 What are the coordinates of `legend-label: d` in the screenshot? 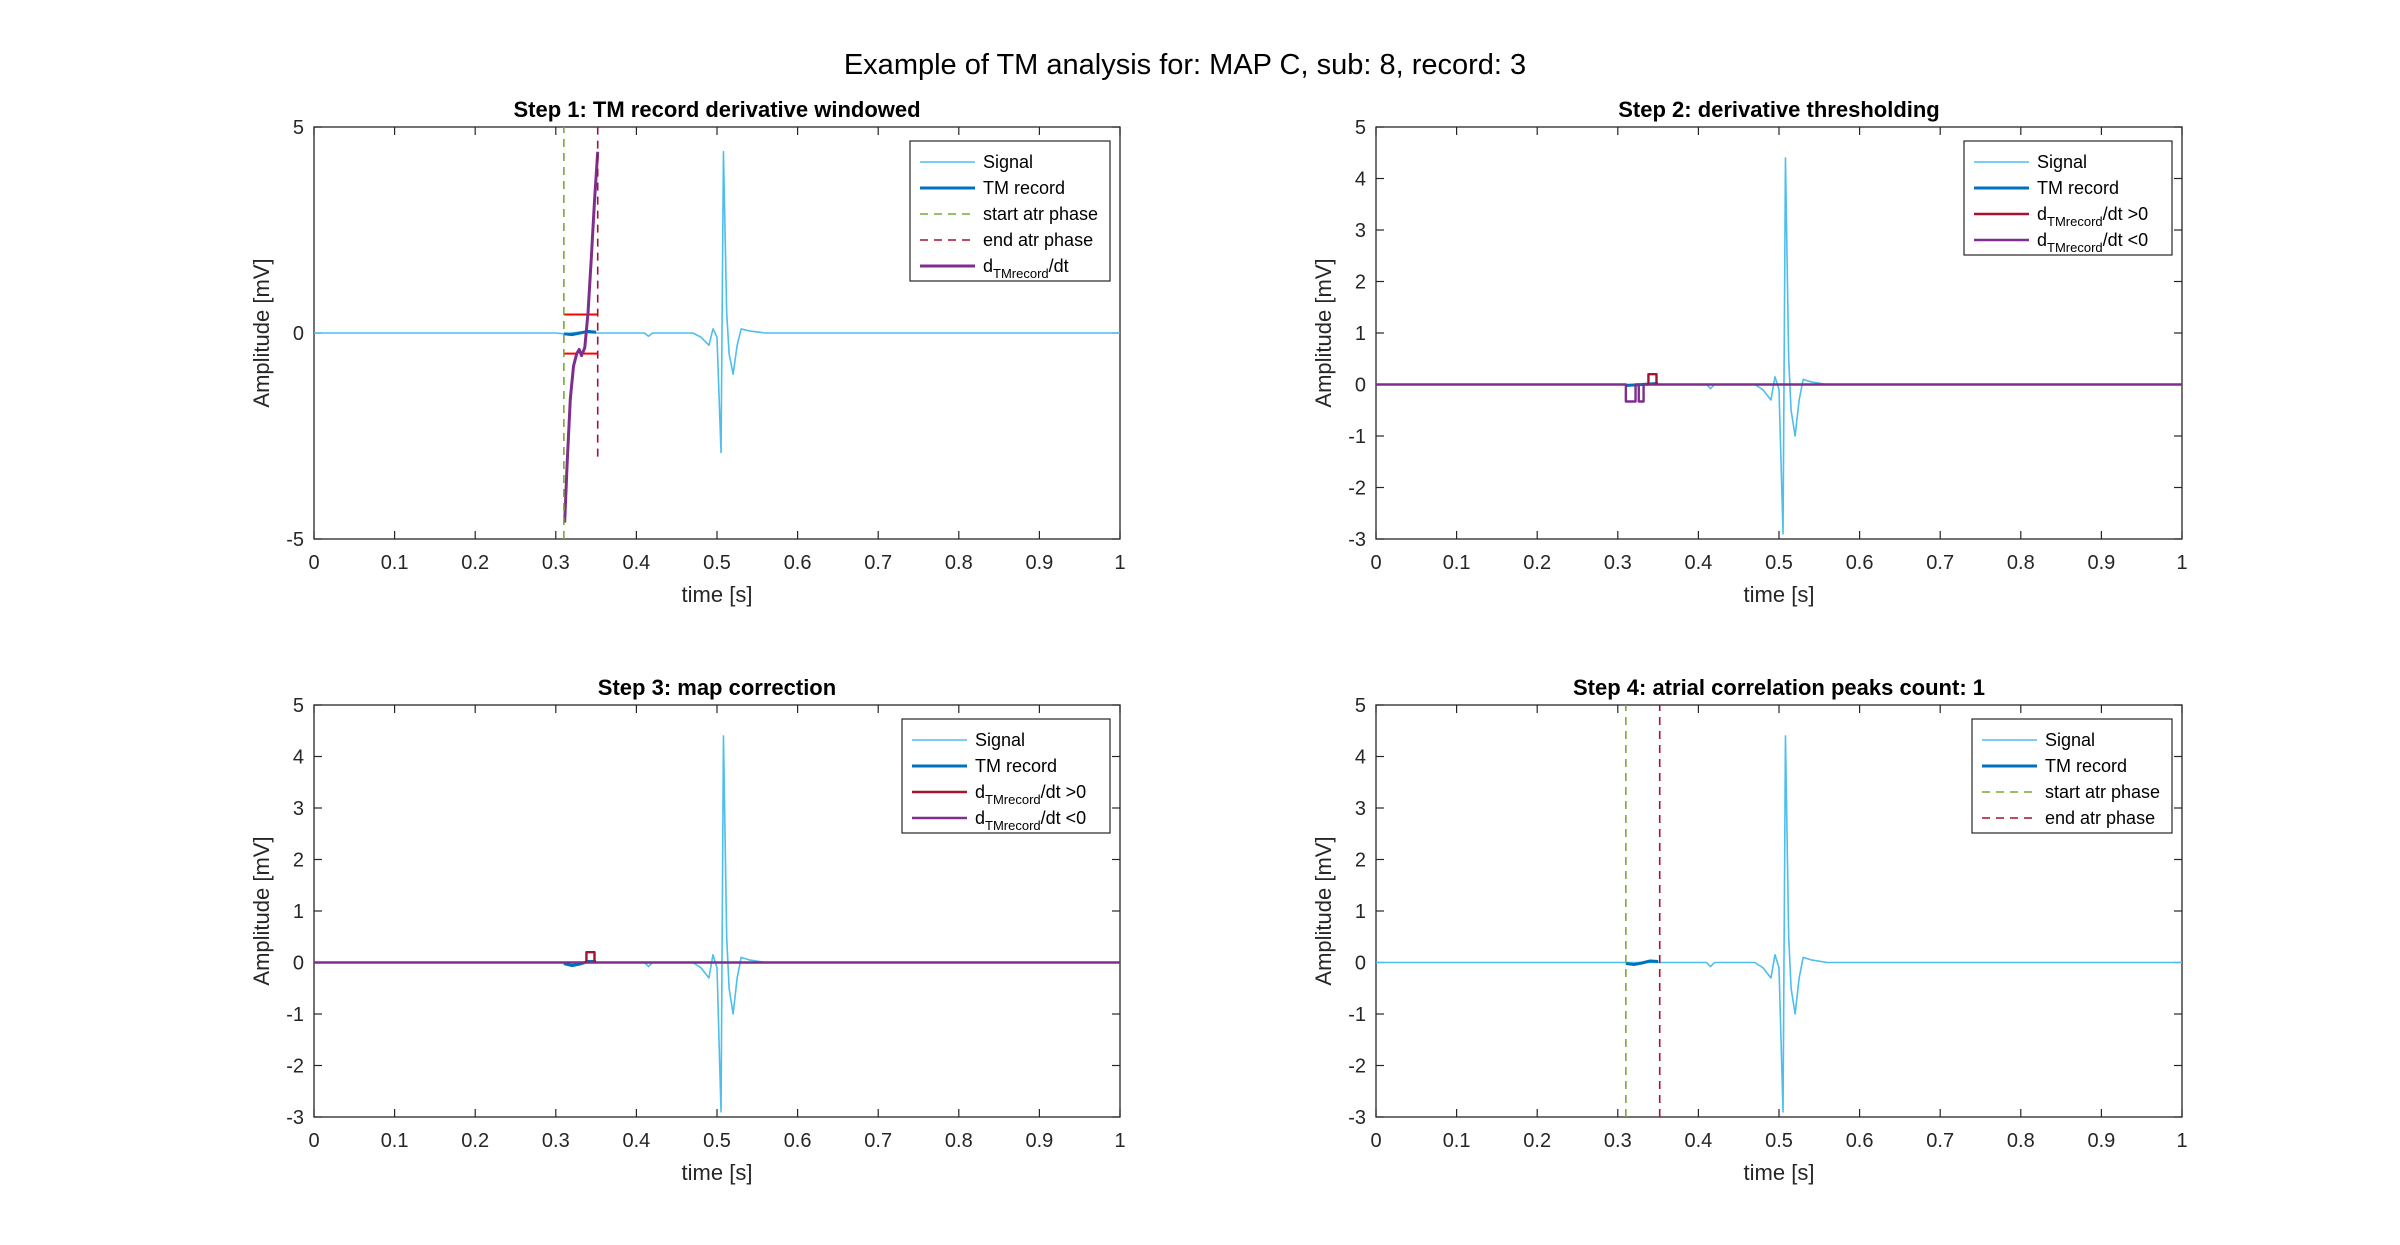 It's located at (2042, 214).